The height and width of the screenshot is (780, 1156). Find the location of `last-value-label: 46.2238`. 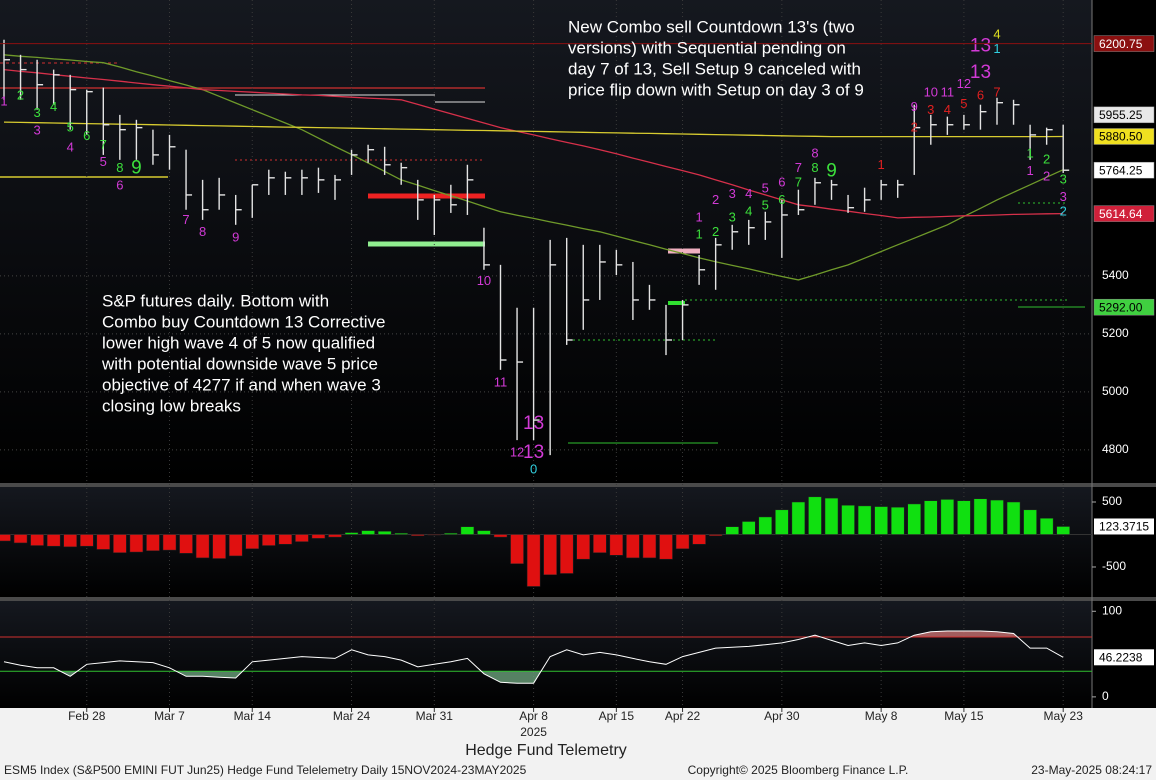

last-value-label: 46.2238 is located at coordinates (1121, 657).